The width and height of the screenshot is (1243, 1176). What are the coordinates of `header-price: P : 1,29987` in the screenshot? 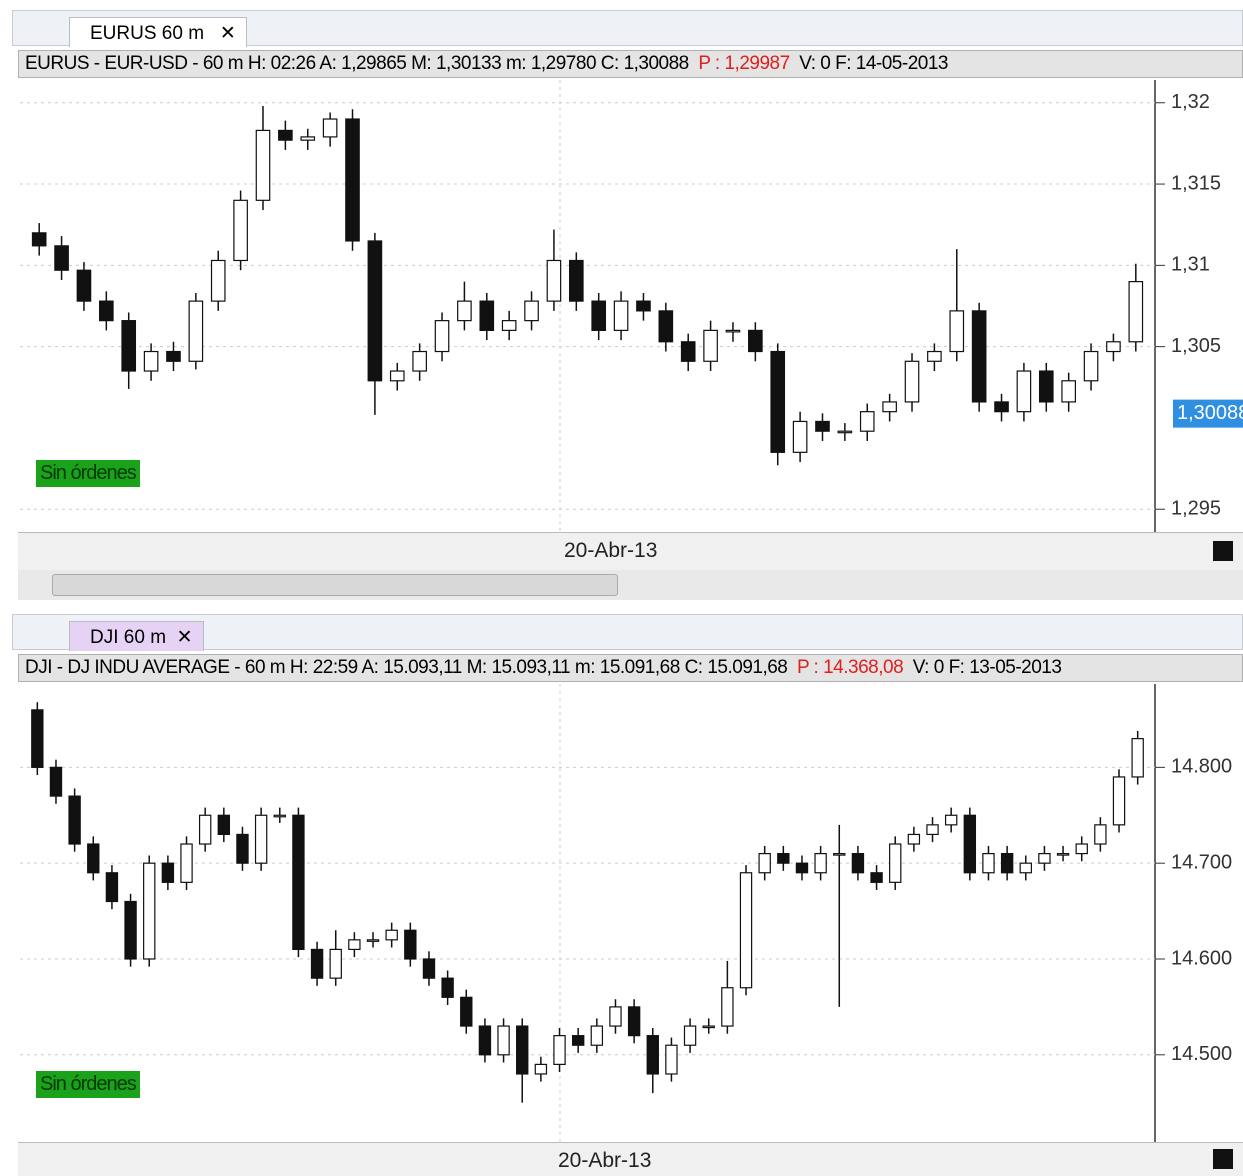 It's located at (744, 63).